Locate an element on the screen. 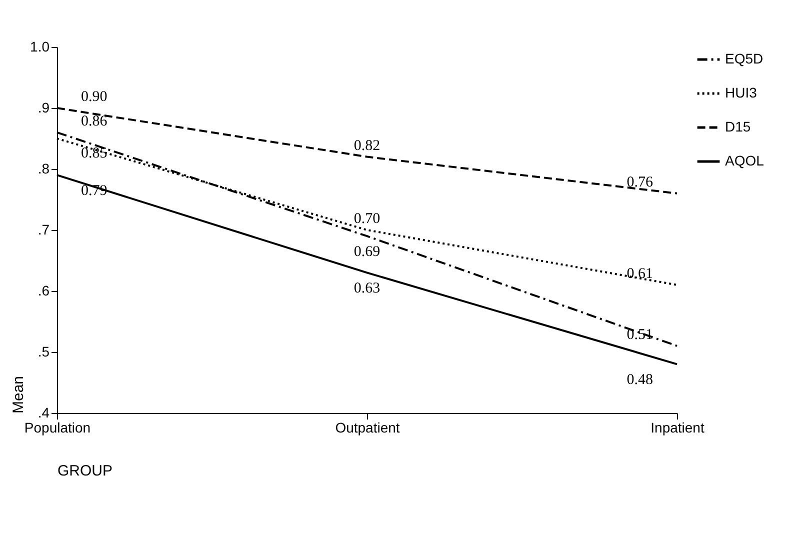  data-label: 0.82 is located at coordinates (367, 146).